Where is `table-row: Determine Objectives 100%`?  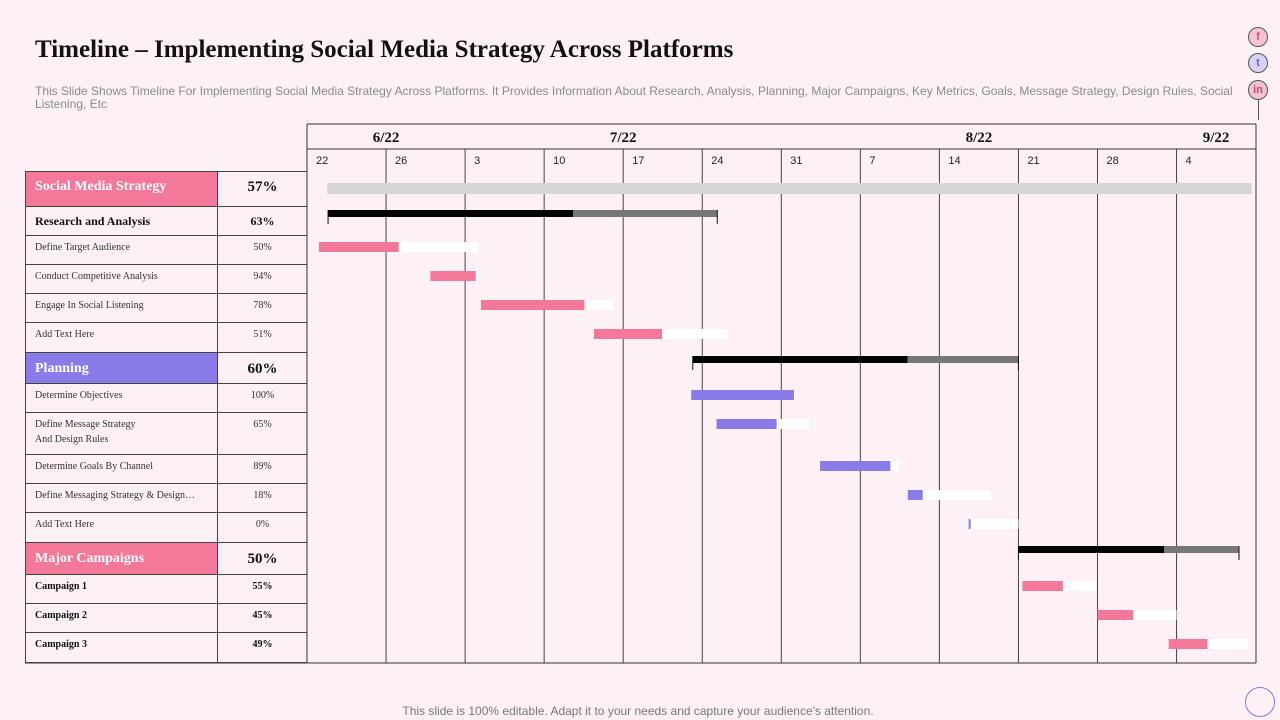
table-row: Determine Objectives 100% is located at coordinates (166, 398).